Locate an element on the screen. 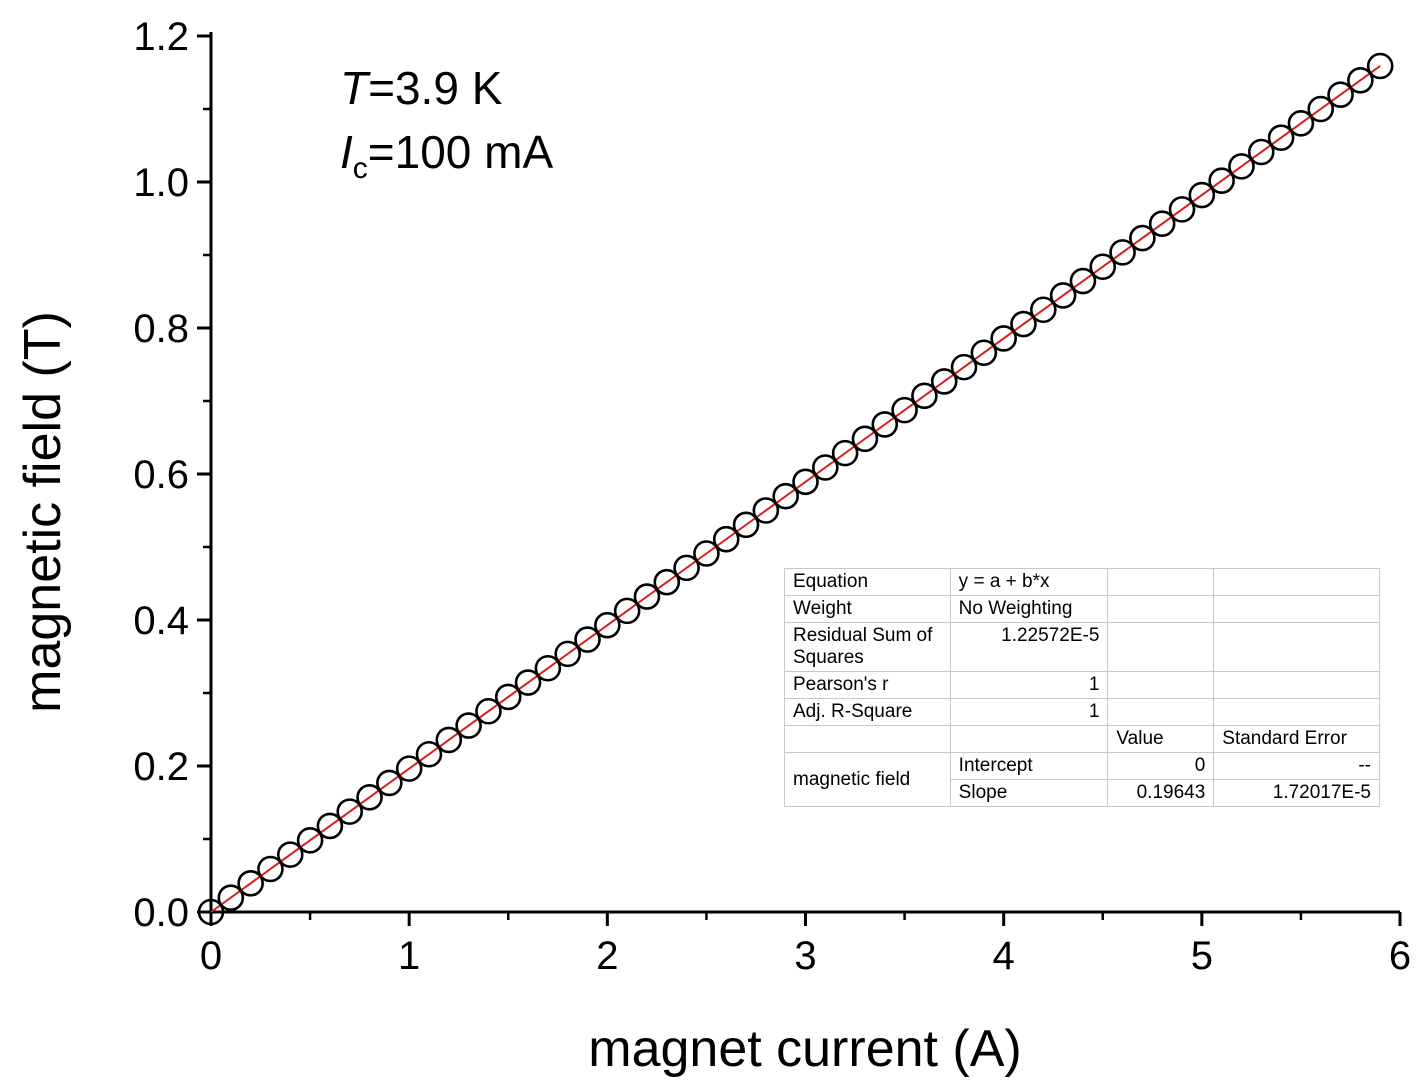 The image size is (1418, 1080). temperature-annotation: T=3.9 K is located at coordinates (421, 88).